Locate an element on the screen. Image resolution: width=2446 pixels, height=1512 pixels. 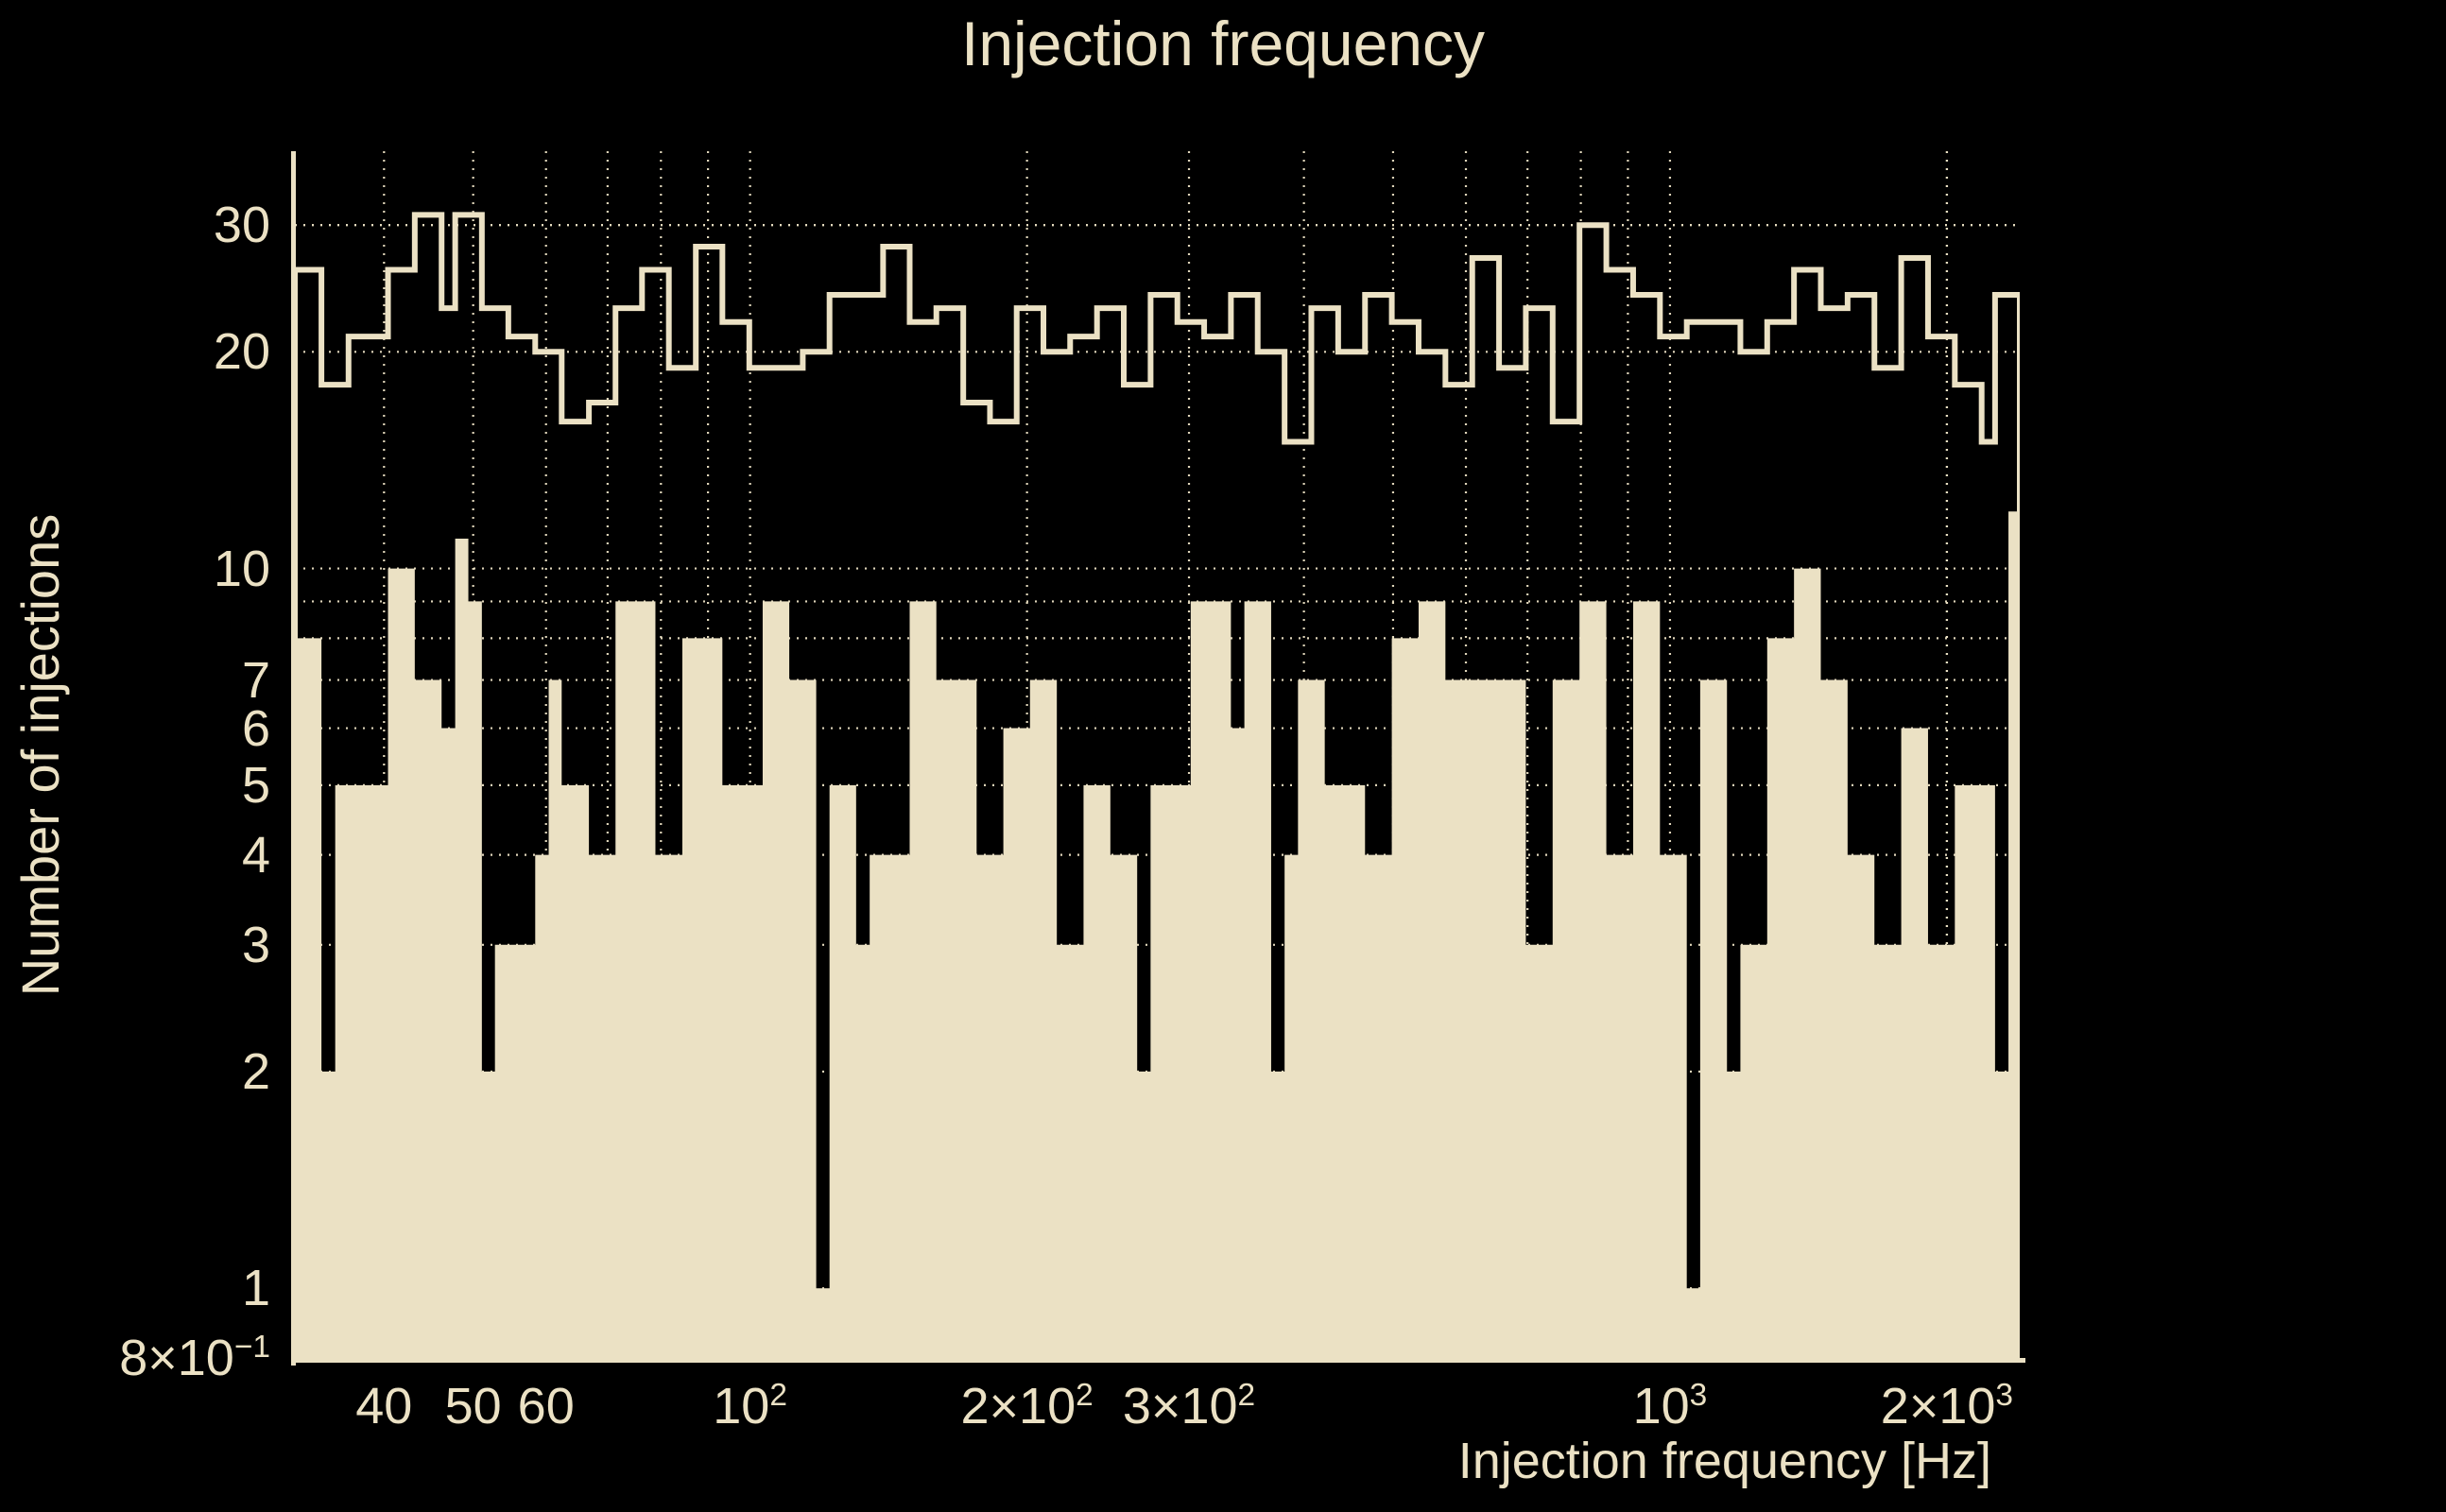
x-tick-label: 102 is located at coordinates (750, 1406).